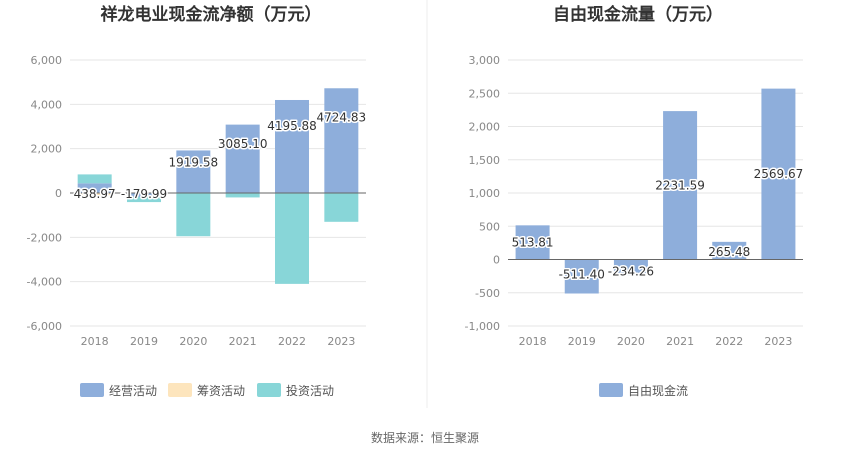  I want to click on y-tick-label: 1,500, so click(485, 160).